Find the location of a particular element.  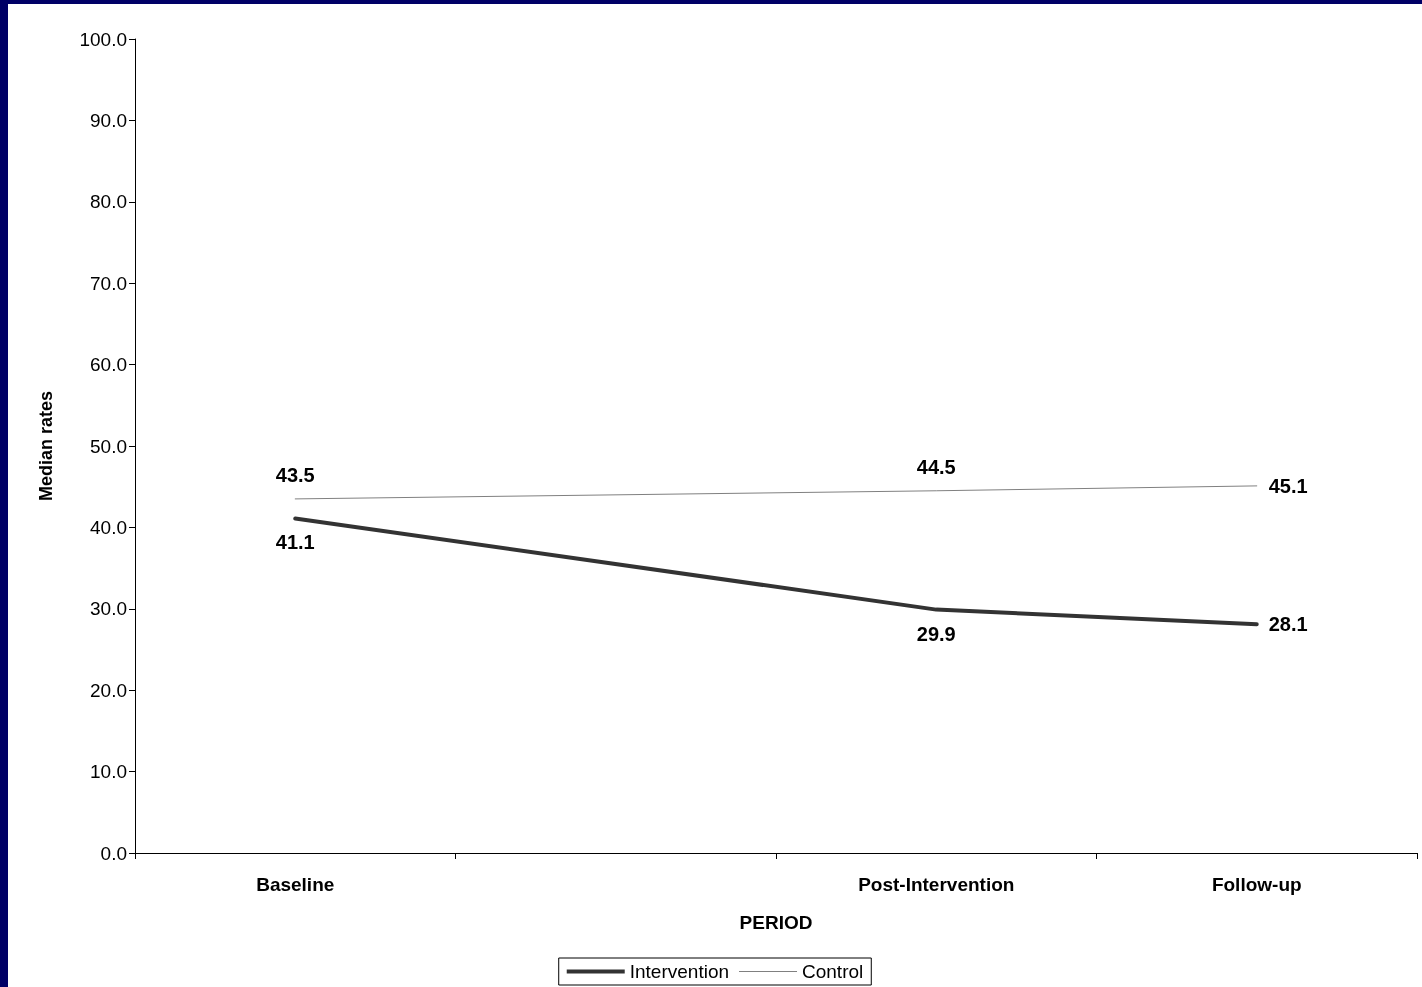

data-label: 43.5 is located at coordinates (295, 474).